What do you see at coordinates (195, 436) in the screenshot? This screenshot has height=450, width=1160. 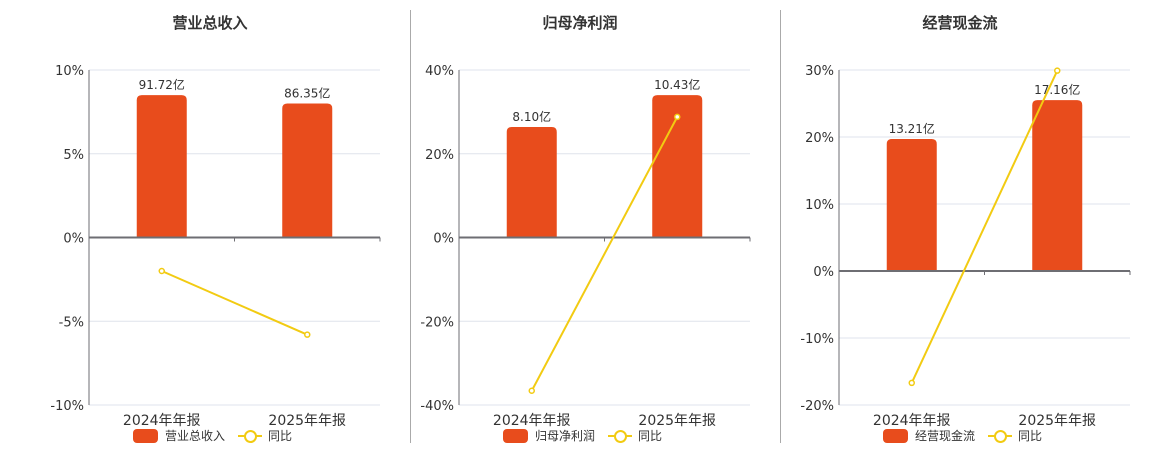 I see `legend-label-bar: 营业总收入` at bounding box center [195, 436].